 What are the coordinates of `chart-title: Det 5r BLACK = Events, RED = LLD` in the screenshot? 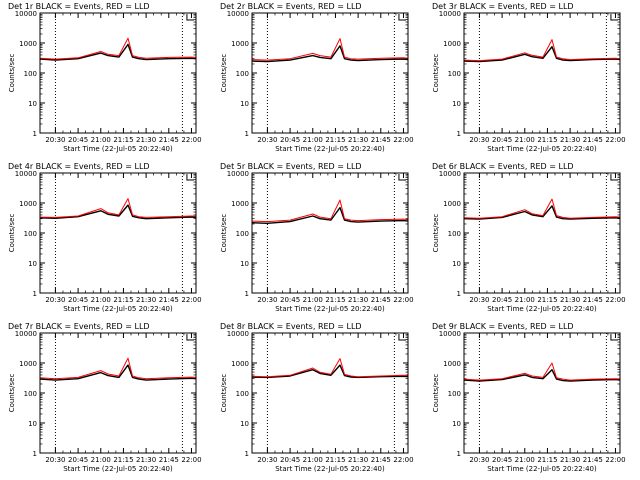 It's located at (291, 166).